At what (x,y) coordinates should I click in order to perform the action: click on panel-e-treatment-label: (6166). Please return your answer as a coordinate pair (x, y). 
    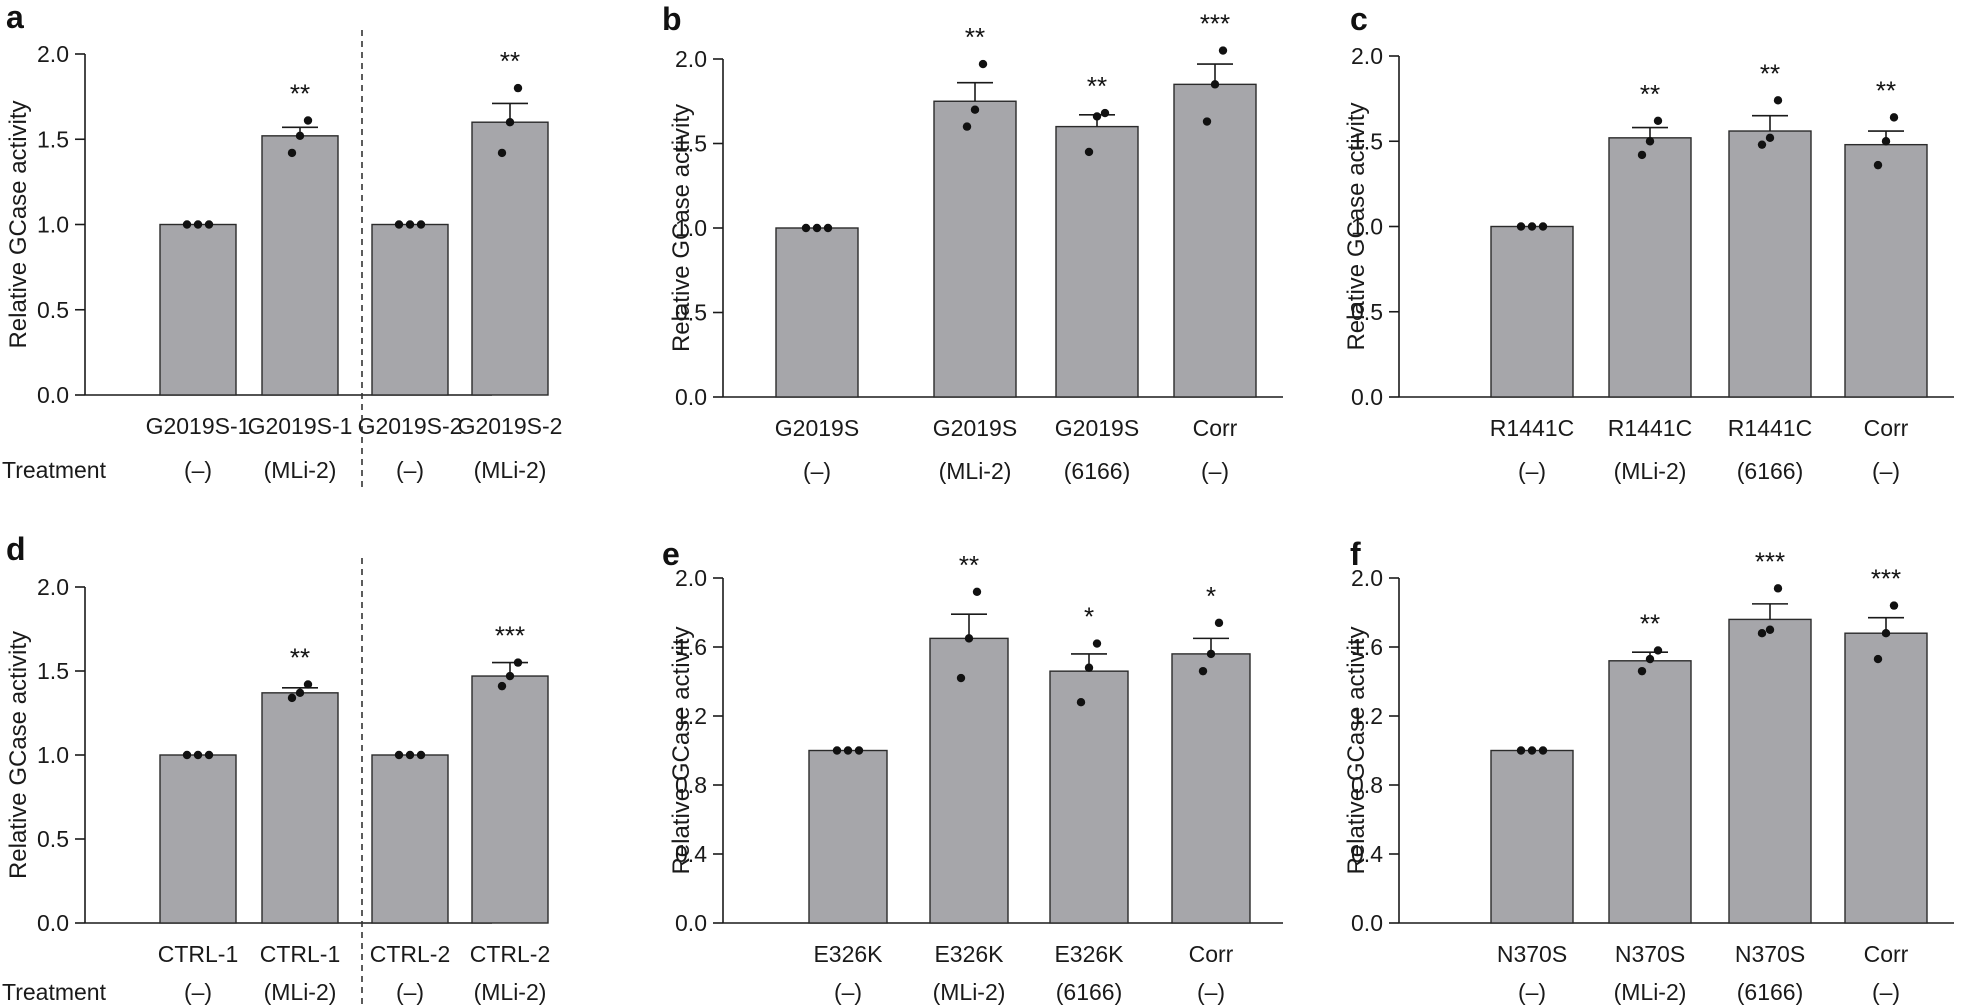
    Looking at the image, I should click on (1089, 992).